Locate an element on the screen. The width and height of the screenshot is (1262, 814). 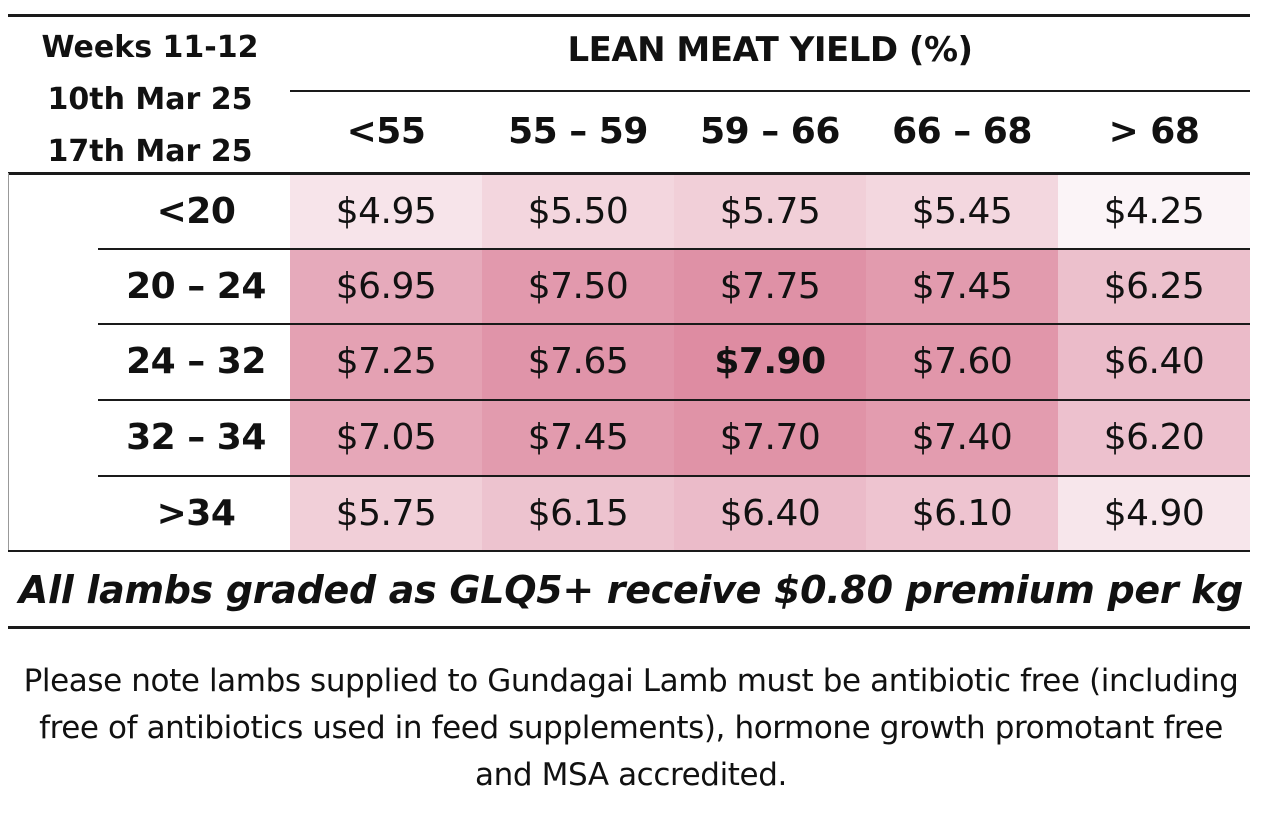
price-cell: $7.60 is located at coordinates (962, 362).